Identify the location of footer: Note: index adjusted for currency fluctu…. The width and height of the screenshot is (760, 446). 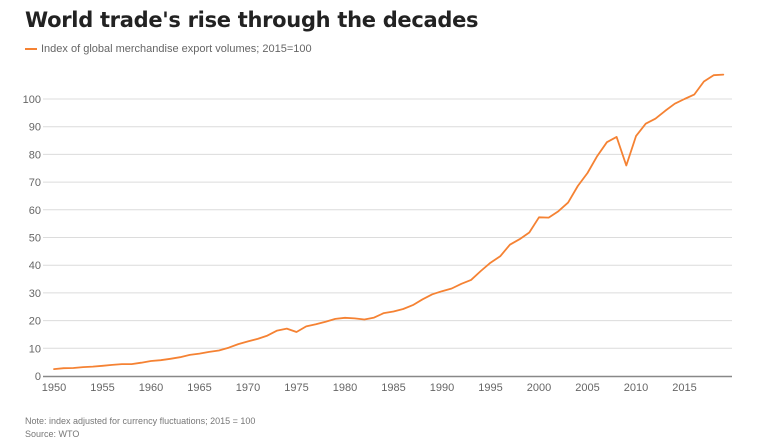
(140, 428).